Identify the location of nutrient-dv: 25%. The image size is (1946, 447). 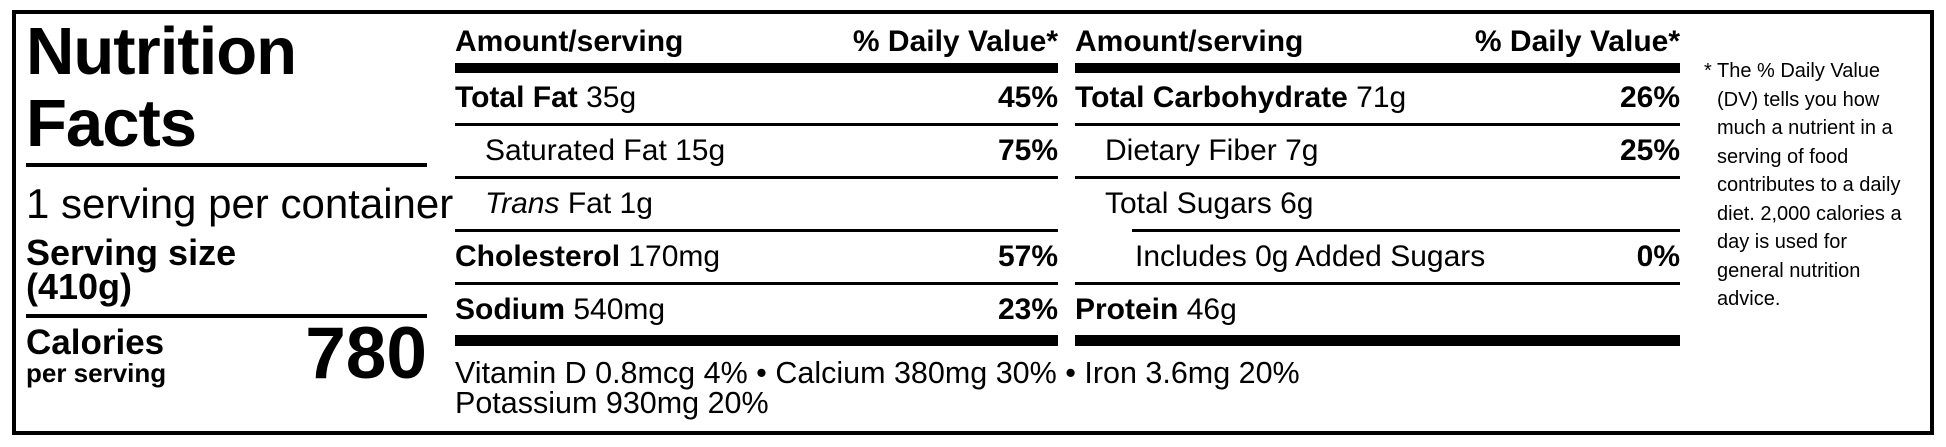
(1649, 150).